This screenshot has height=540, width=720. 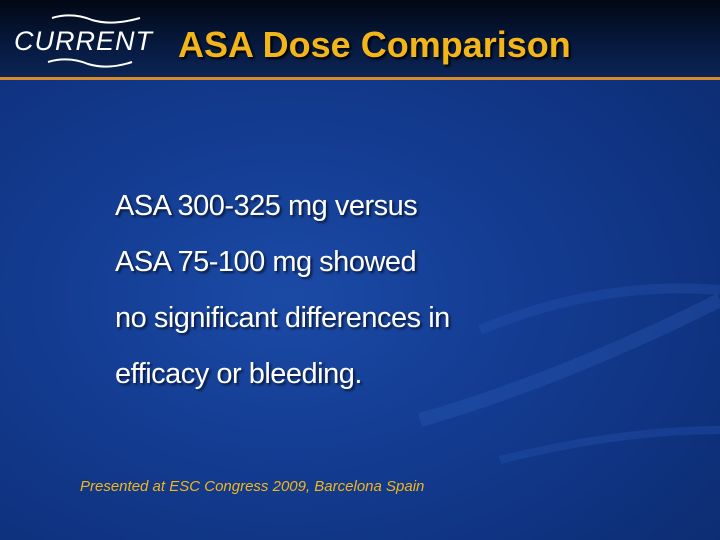 What do you see at coordinates (374, 44) in the screenshot?
I see `slide-title: ASA Dose Comparison` at bounding box center [374, 44].